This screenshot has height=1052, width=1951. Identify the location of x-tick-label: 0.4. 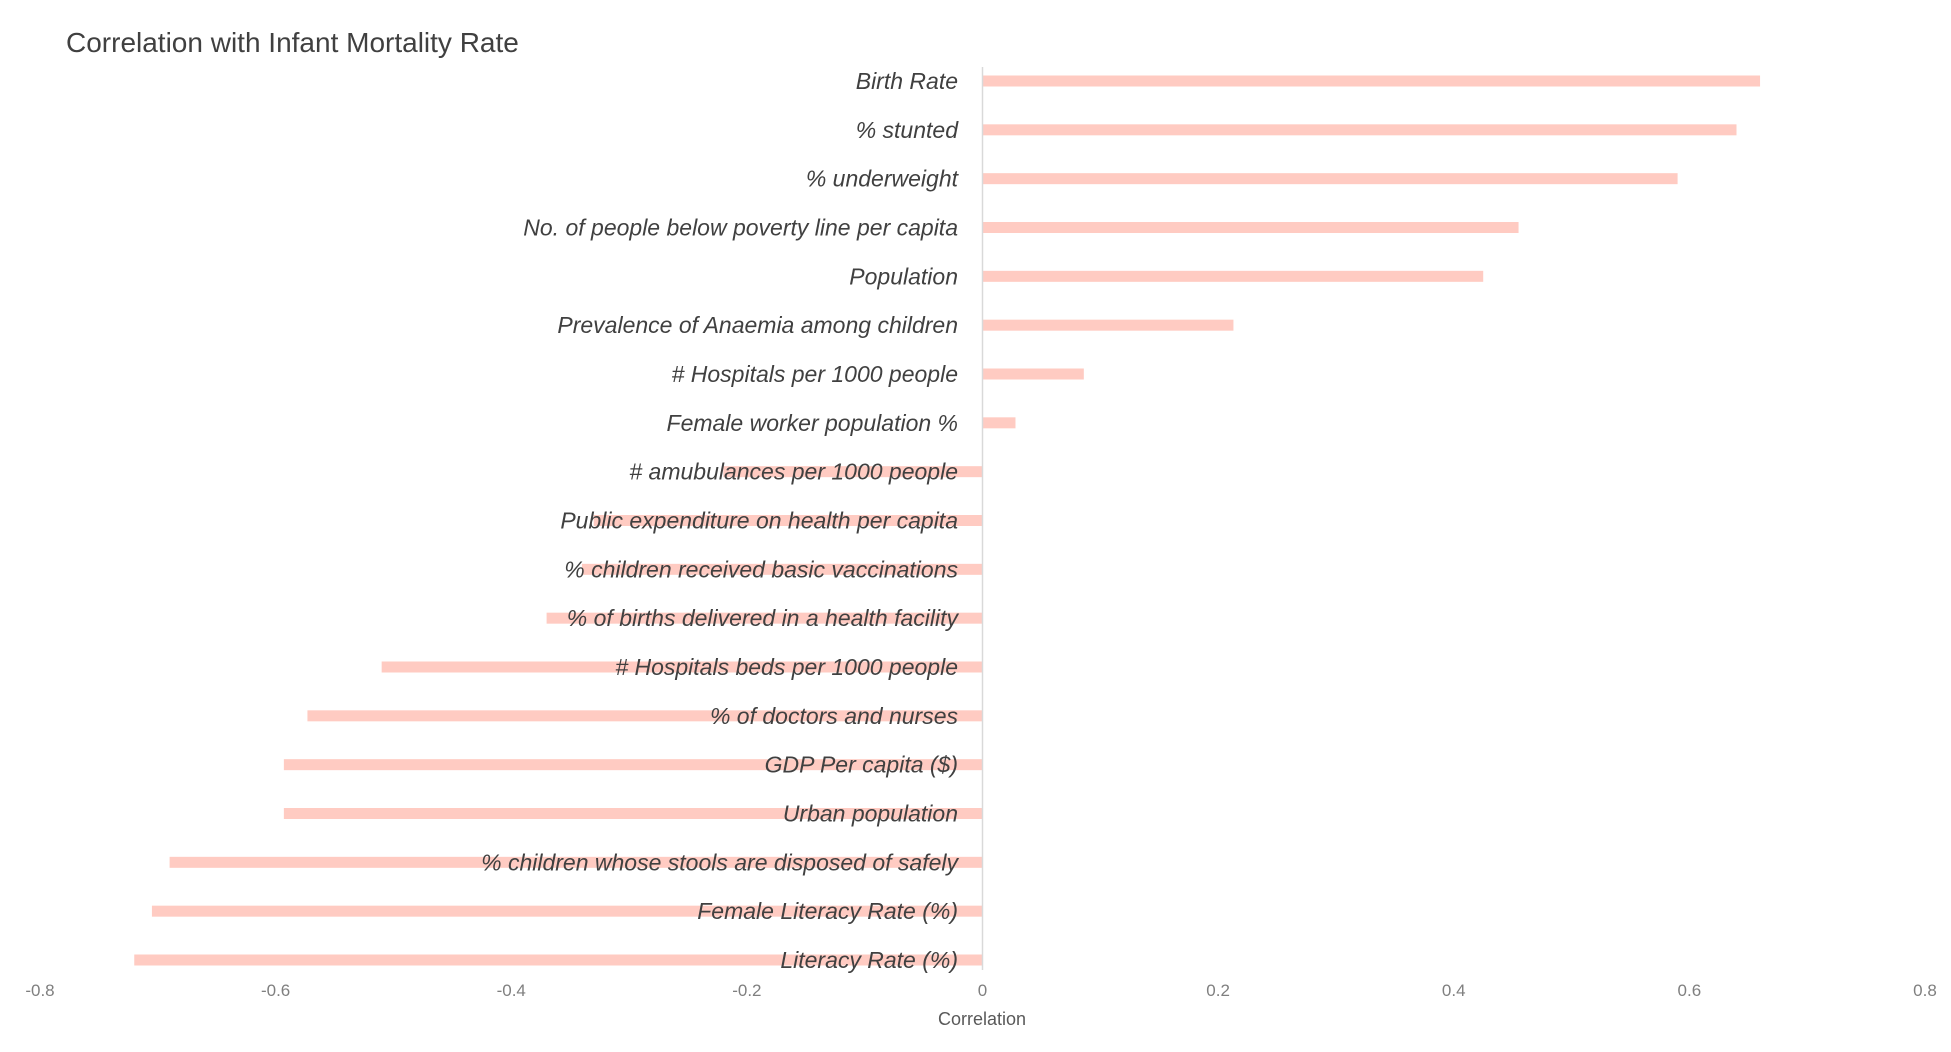
(1454, 990).